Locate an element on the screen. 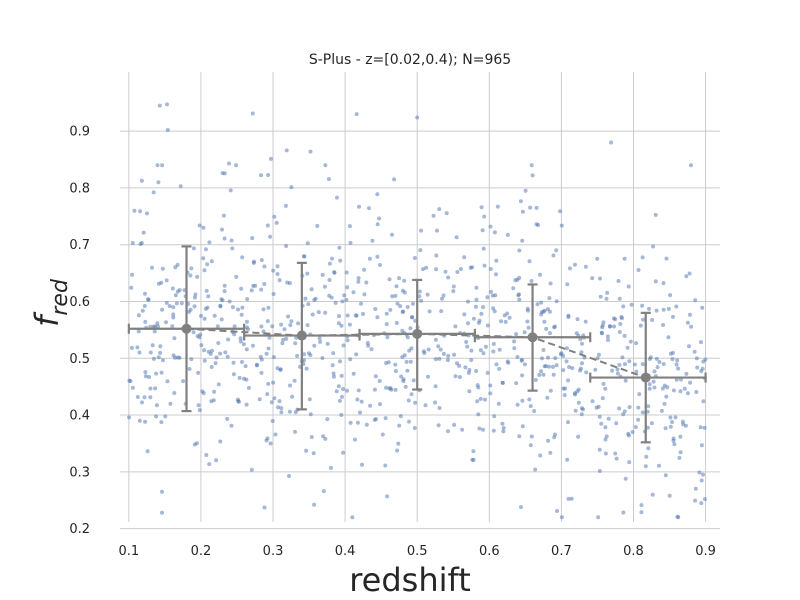 The image size is (800, 600). x-tick-label: 0.1 is located at coordinates (128, 551).